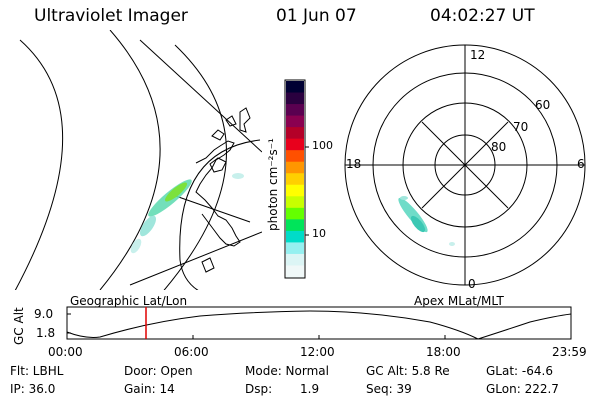 This screenshot has height=400, width=600. Describe the element at coordinates (33, 389) in the screenshot. I see `info-ip: IP: 36.0` at that location.